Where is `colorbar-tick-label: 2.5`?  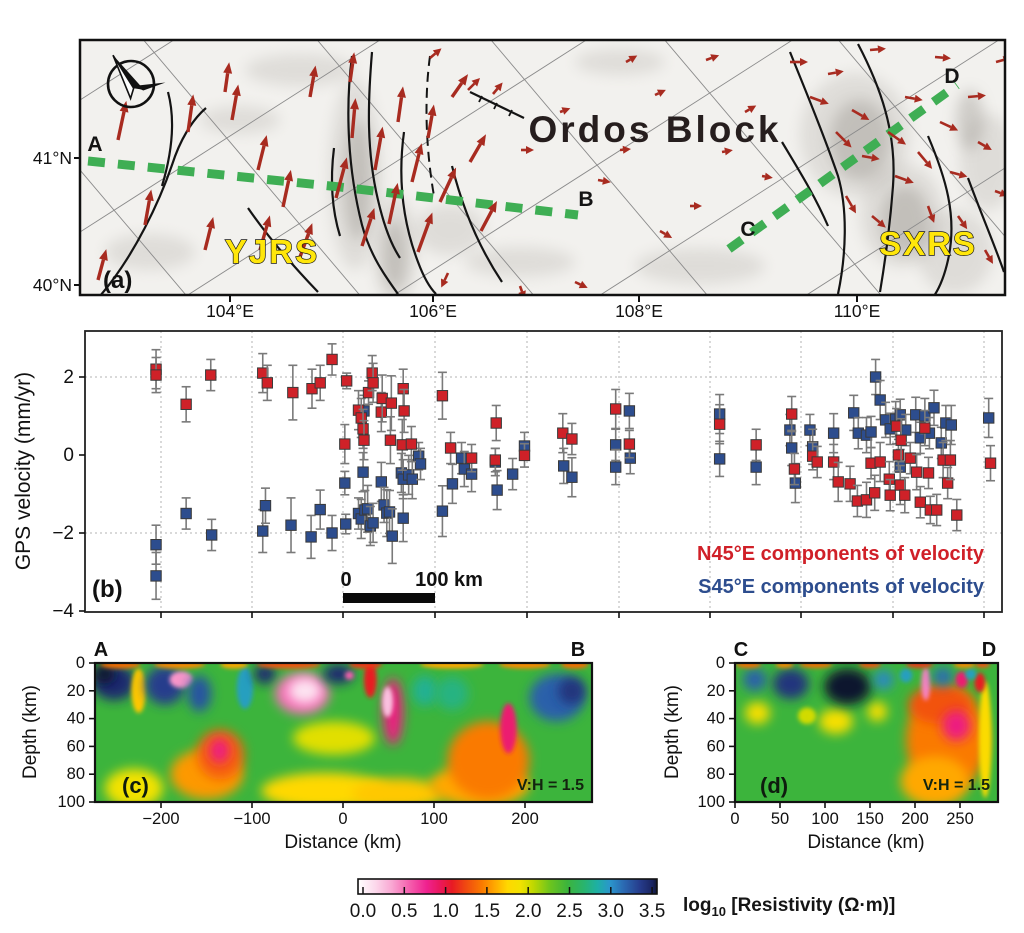
colorbar-tick-label: 2.5 is located at coordinates (569, 911).